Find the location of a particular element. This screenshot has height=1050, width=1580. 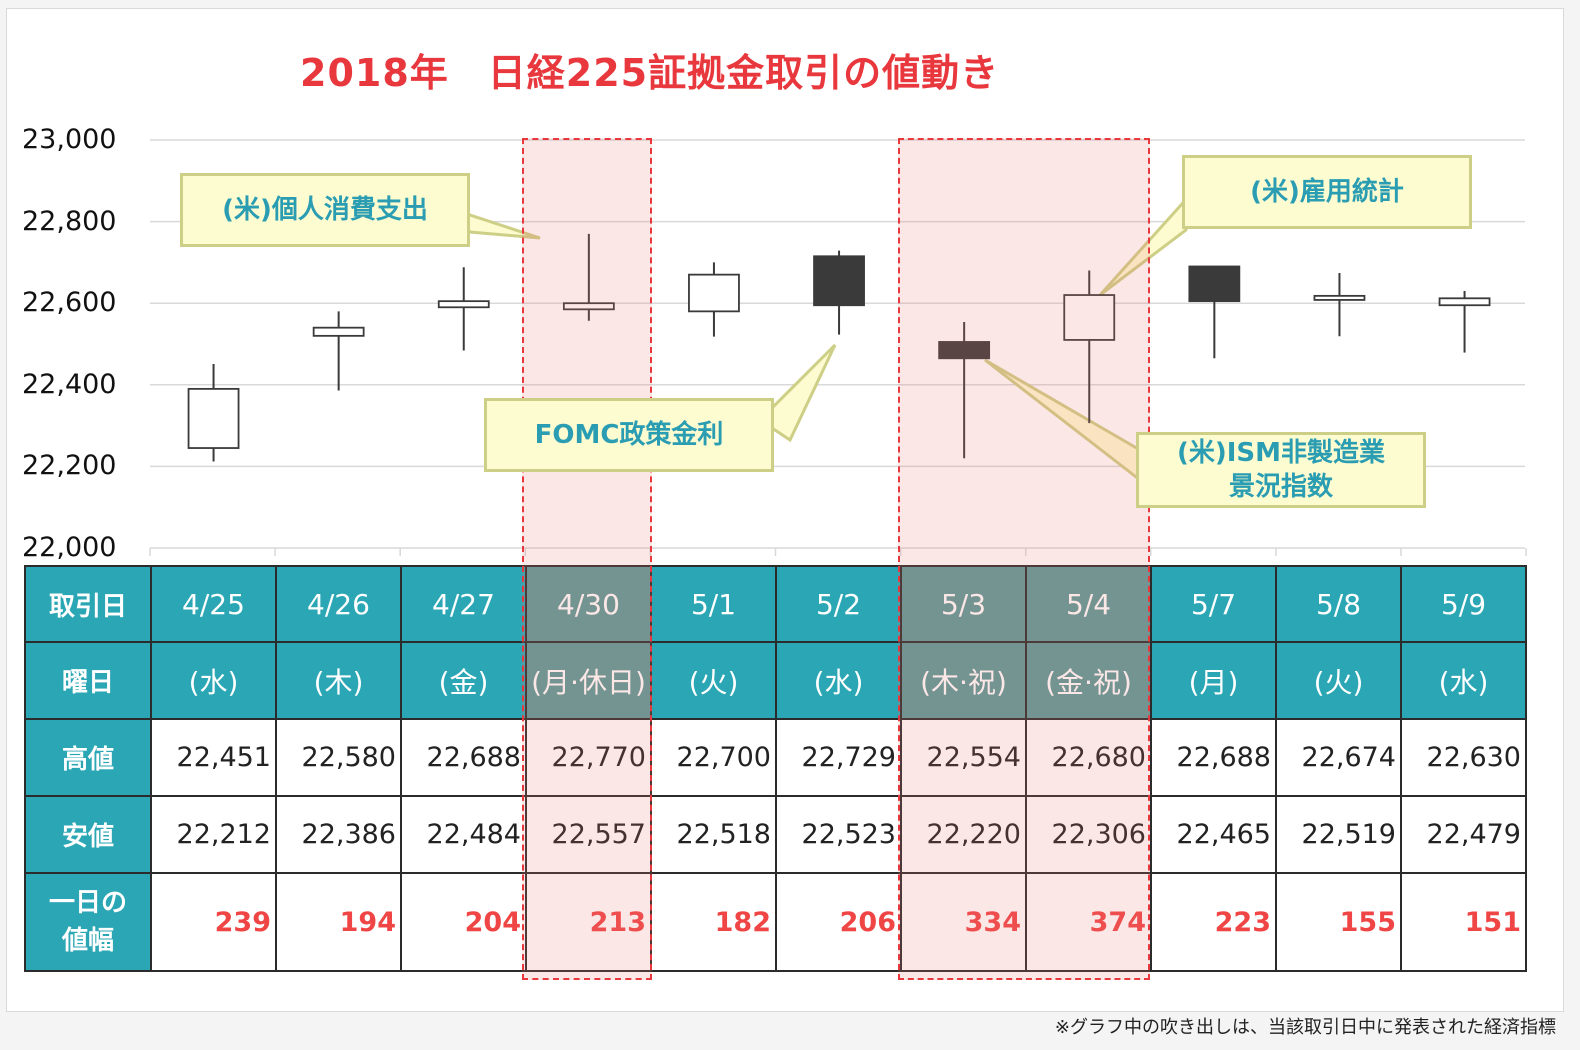

date-cell: 5/7 is located at coordinates (1213, 604).